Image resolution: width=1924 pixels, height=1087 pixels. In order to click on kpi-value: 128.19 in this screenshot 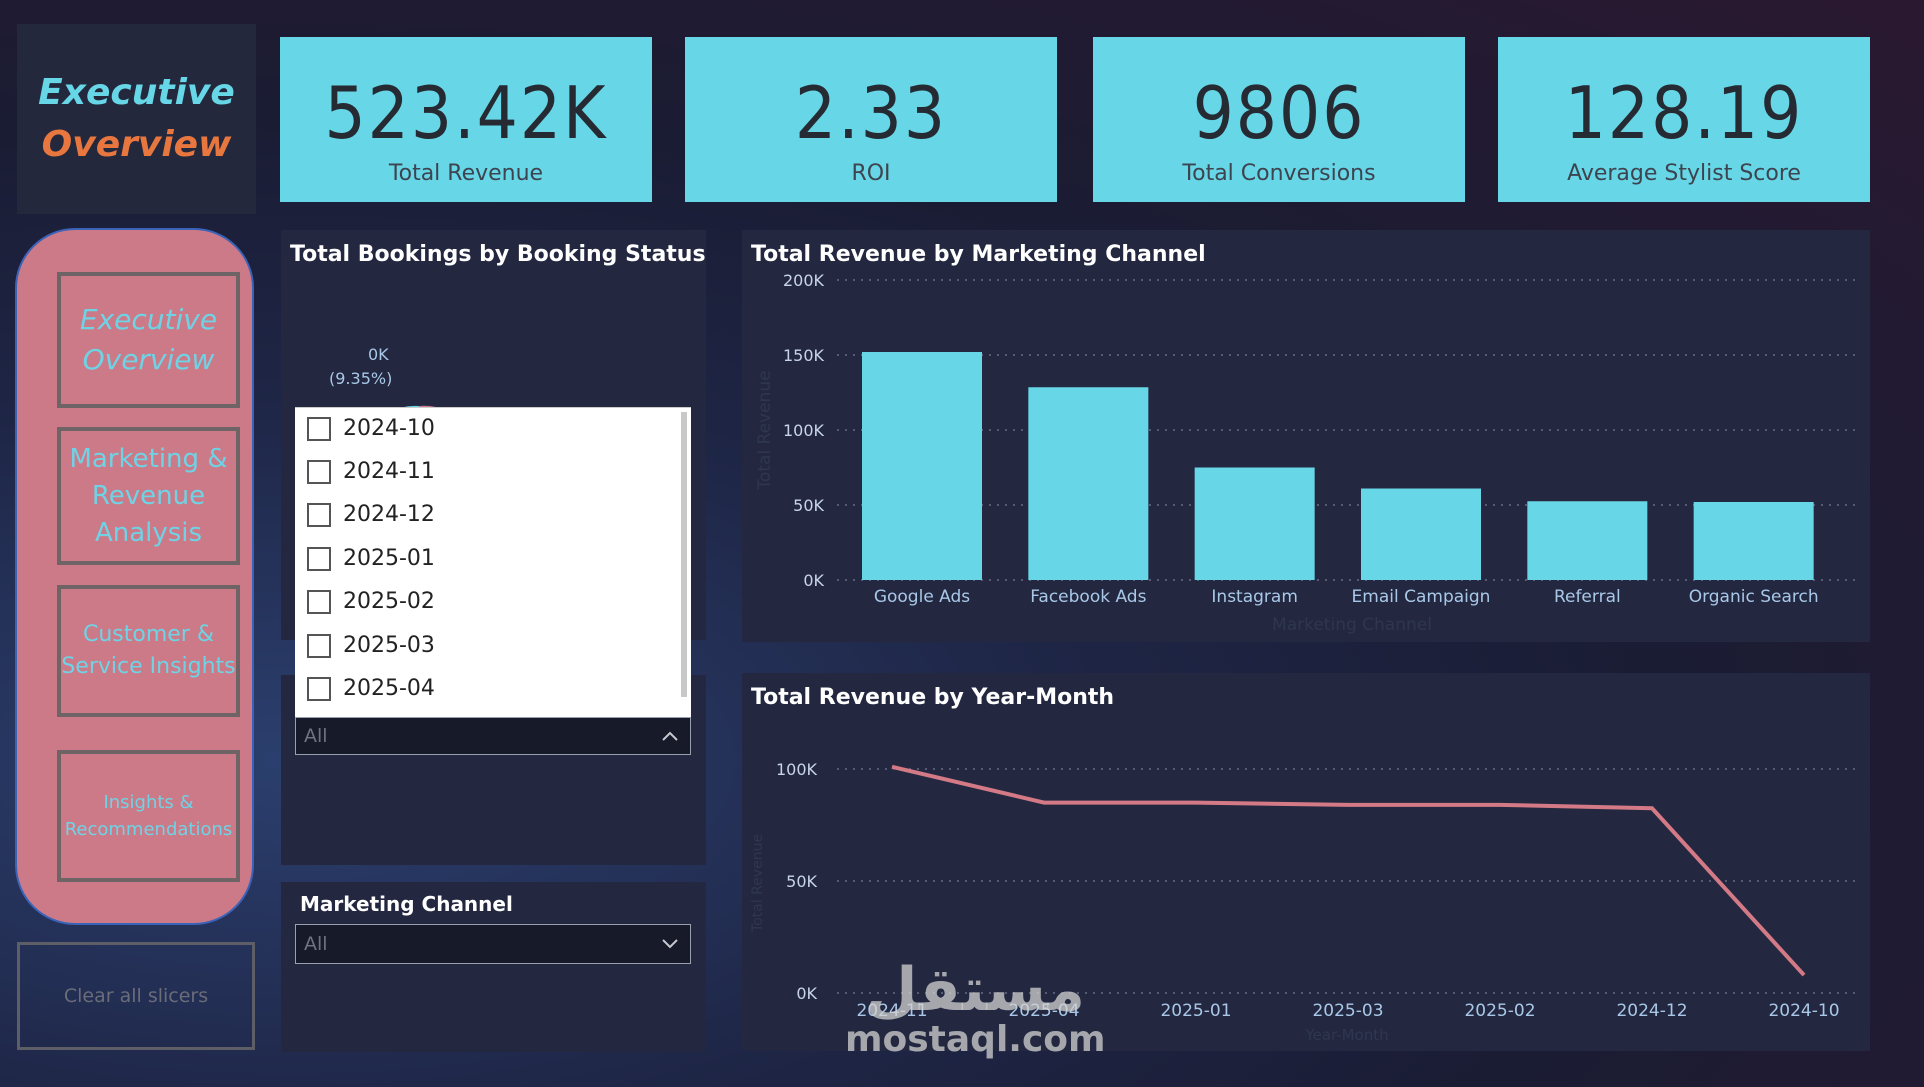, I will do `click(1684, 113)`.